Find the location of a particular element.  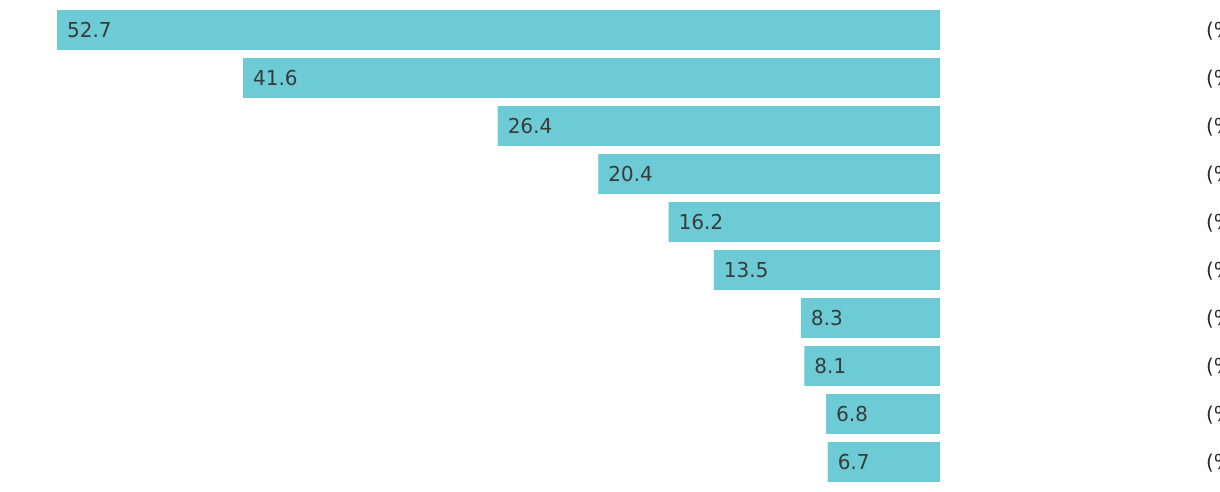

data-label: 52.7 is located at coordinates (89, 30).